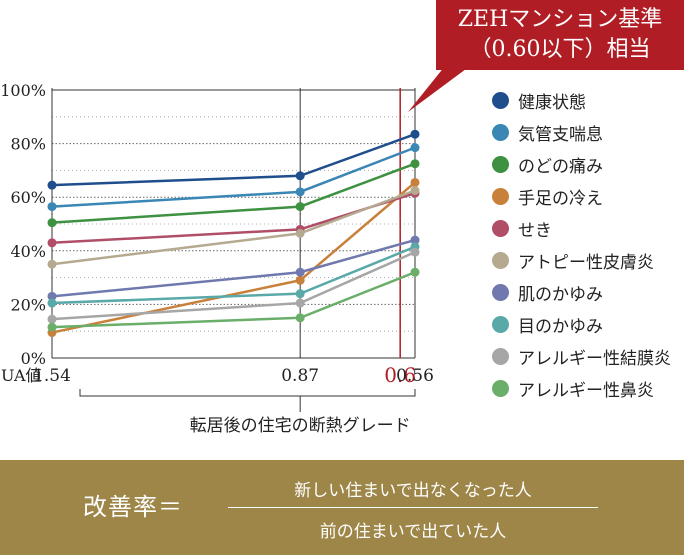  What do you see at coordinates (581, 228) in the screenshot?
I see `legend-item: せき` at bounding box center [581, 228].